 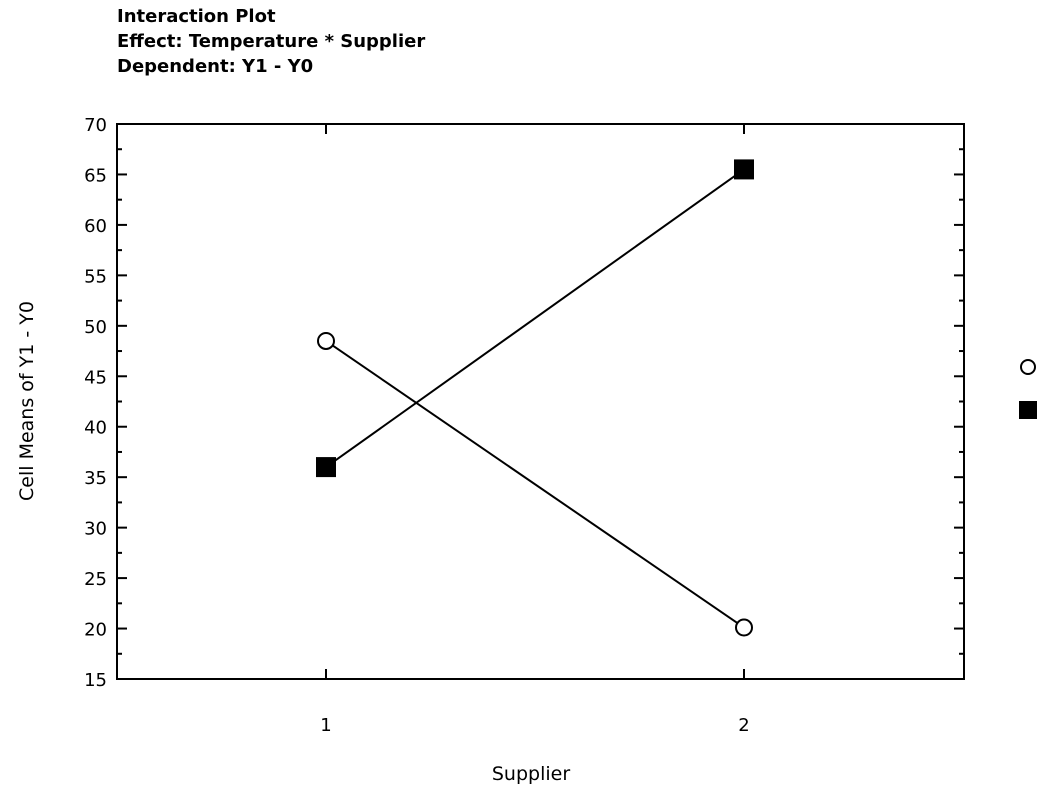 I want to click on chart-subtitle-dependent: Dependent: Y1 - Y0, so click(x=215, y=66).